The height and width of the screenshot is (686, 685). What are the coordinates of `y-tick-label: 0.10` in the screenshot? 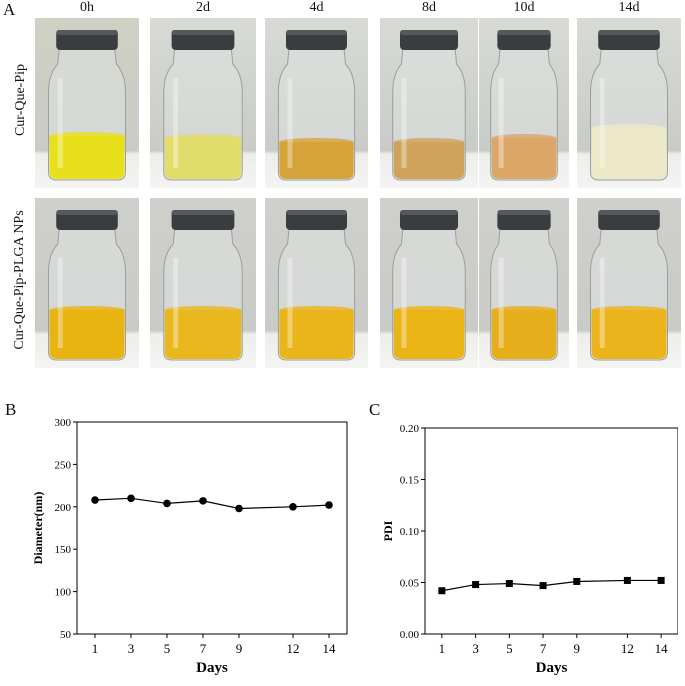 It's located at (410, 532).